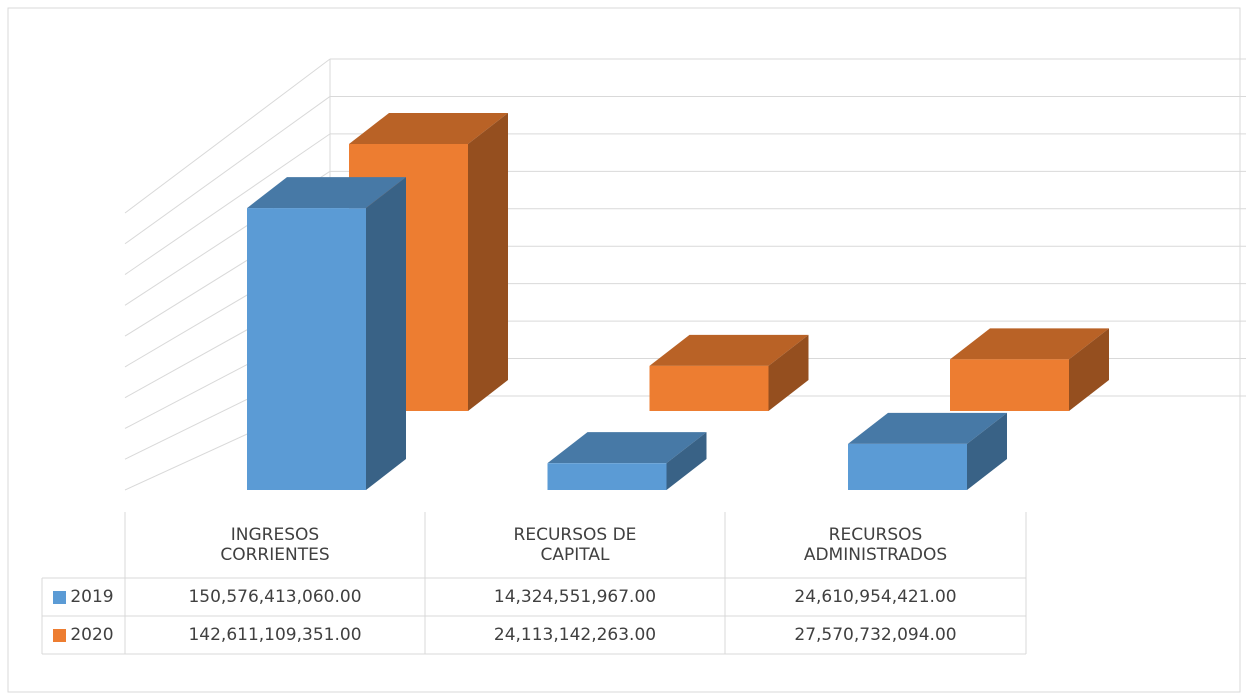 This screenshot has height=700, width=1246. Describe the element at coordinates (875, 597) in the screenshot. I see `value-label: 24,610,954,421.00` at that location.